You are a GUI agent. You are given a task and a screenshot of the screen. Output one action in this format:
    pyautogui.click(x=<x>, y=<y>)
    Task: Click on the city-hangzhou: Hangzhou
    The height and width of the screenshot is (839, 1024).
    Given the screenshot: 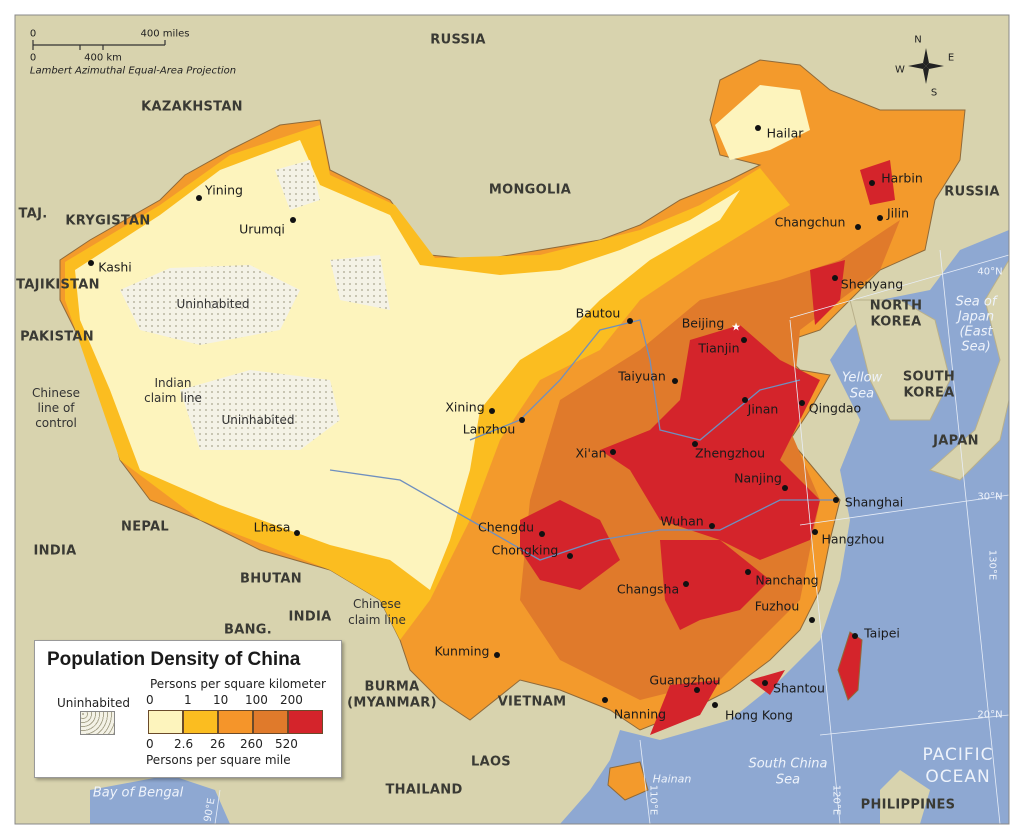 What is the action you would take?
    pyautogui.click(x=853, y=539)
    